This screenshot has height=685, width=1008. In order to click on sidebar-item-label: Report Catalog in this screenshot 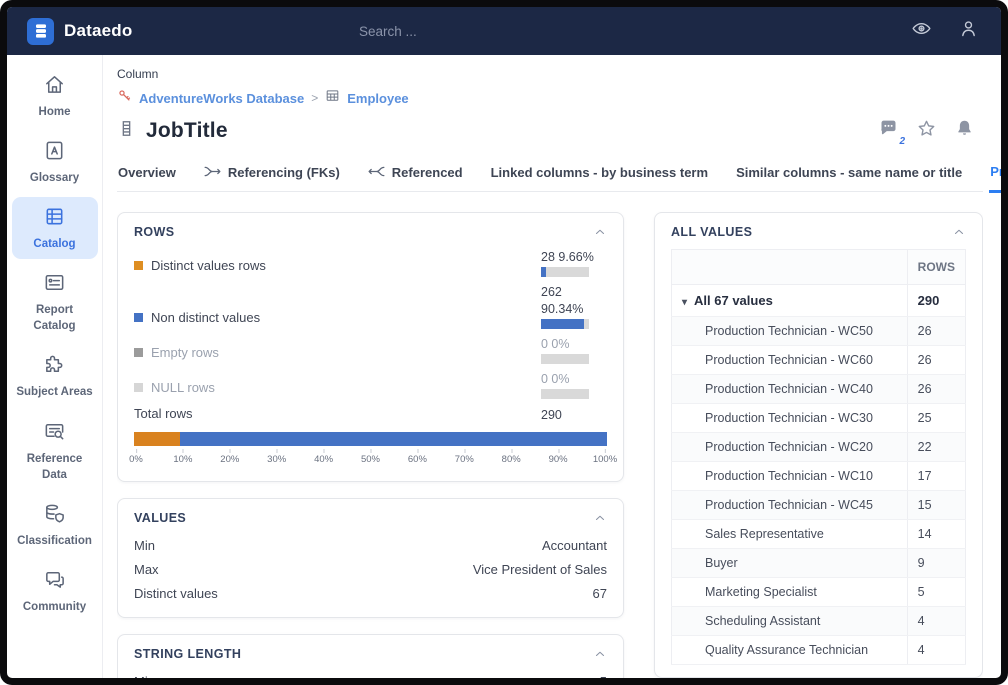, I will do `click(54, 318)`.